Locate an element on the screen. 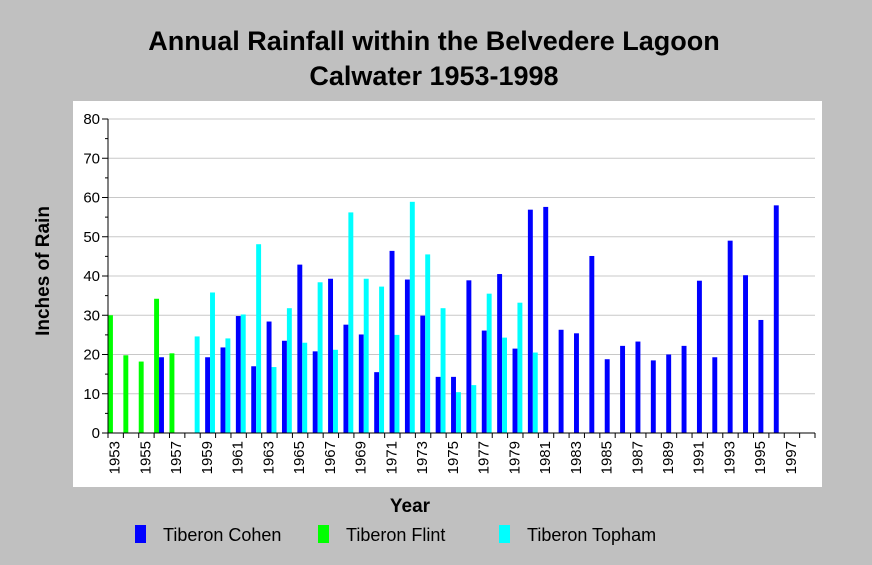 This screenshot has width=872, height=565. legend-item: Tiberon Flint is located at coordinates (381, 535).